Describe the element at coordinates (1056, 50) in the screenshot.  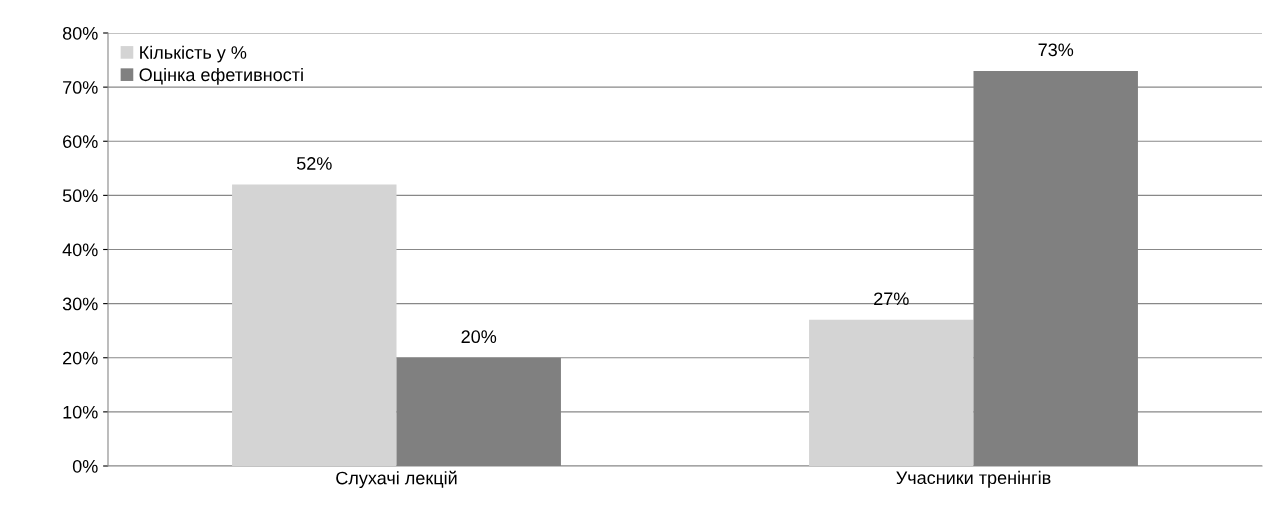
I see `data-label: 73%` at that location.